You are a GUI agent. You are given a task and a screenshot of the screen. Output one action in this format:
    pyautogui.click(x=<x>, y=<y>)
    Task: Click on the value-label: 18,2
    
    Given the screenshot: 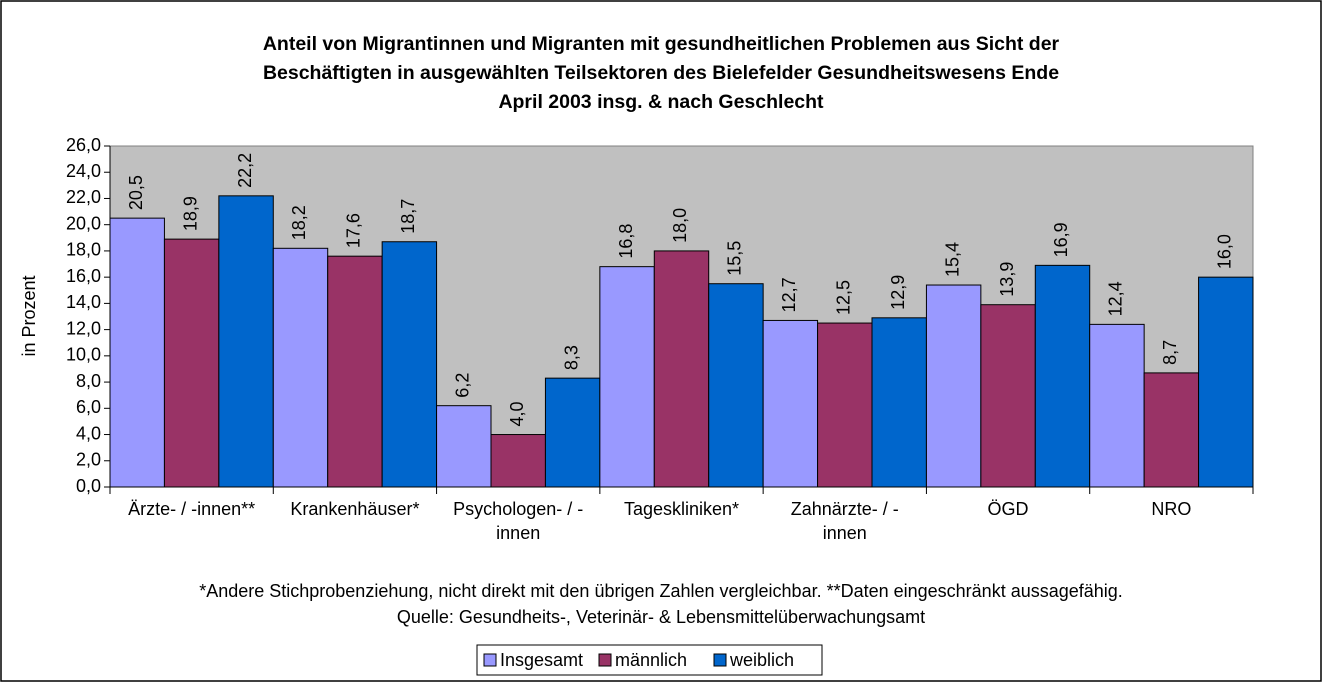 What is the action you would take?
    pyautogui.click(x=299, y=222)
    